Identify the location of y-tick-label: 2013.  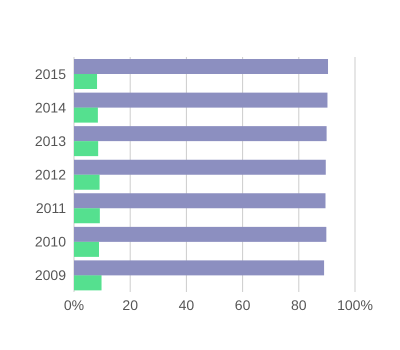
(50, 140).